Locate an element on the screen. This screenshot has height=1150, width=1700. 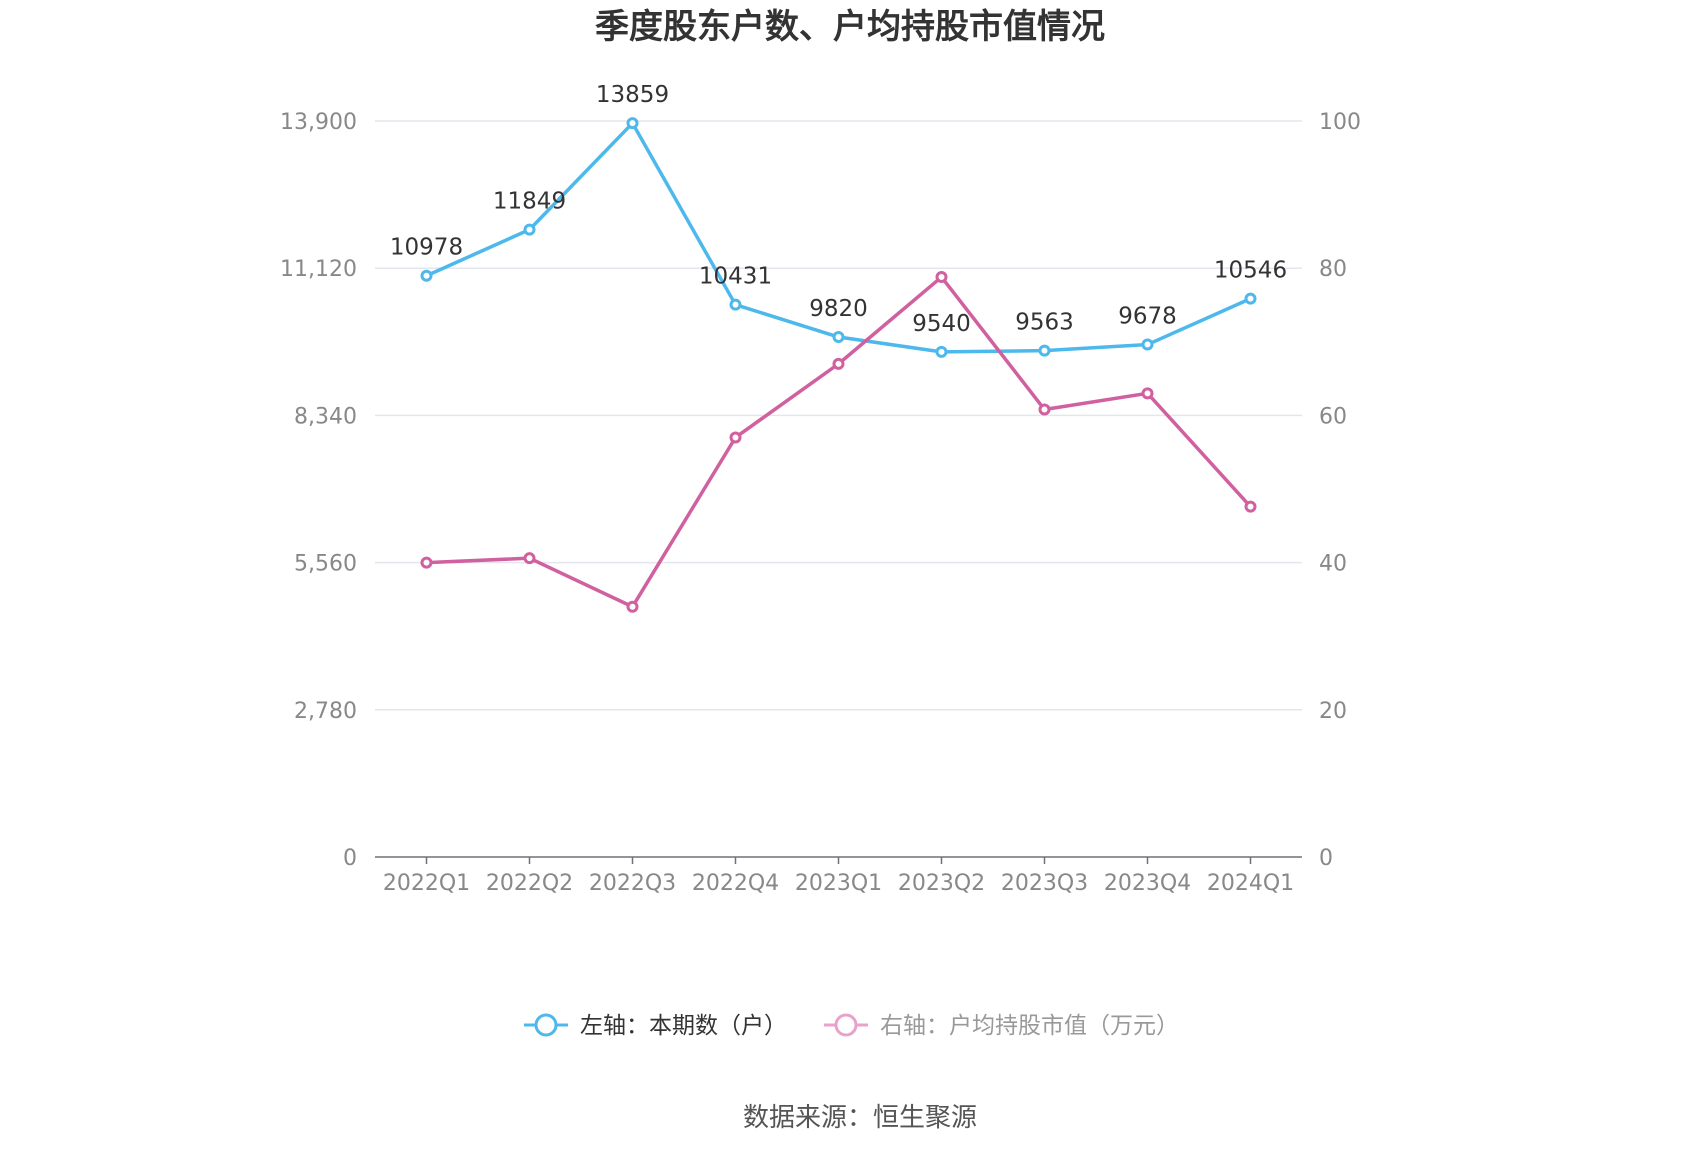
right-tick-label-4: 80 is located at coordinates (1333, 269).